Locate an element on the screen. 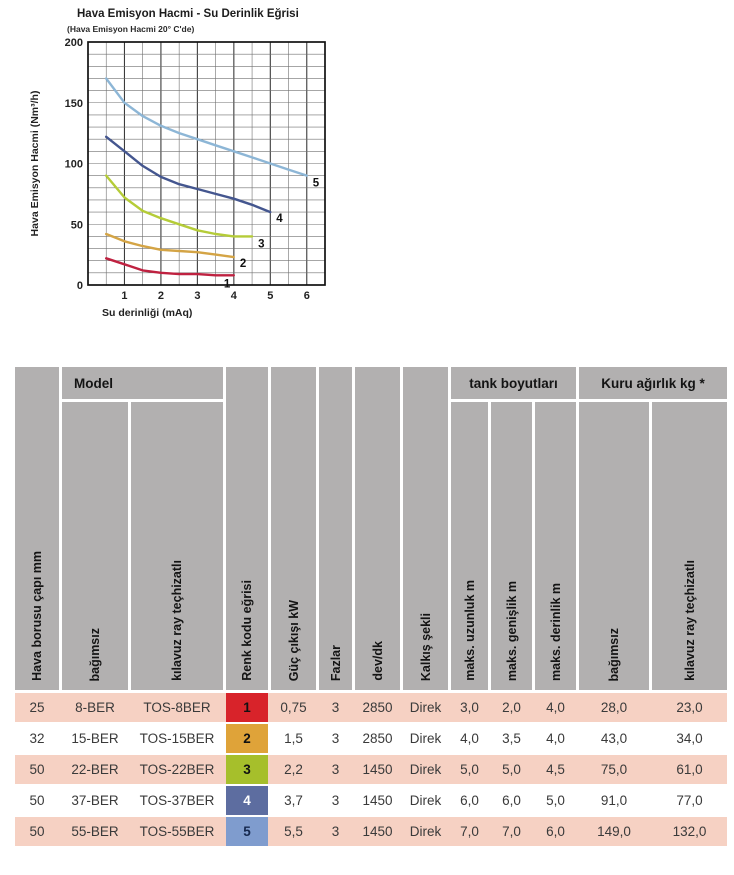 The image size is (734, 875). table-cell: 22-BER is located at coordinates (95, 769).